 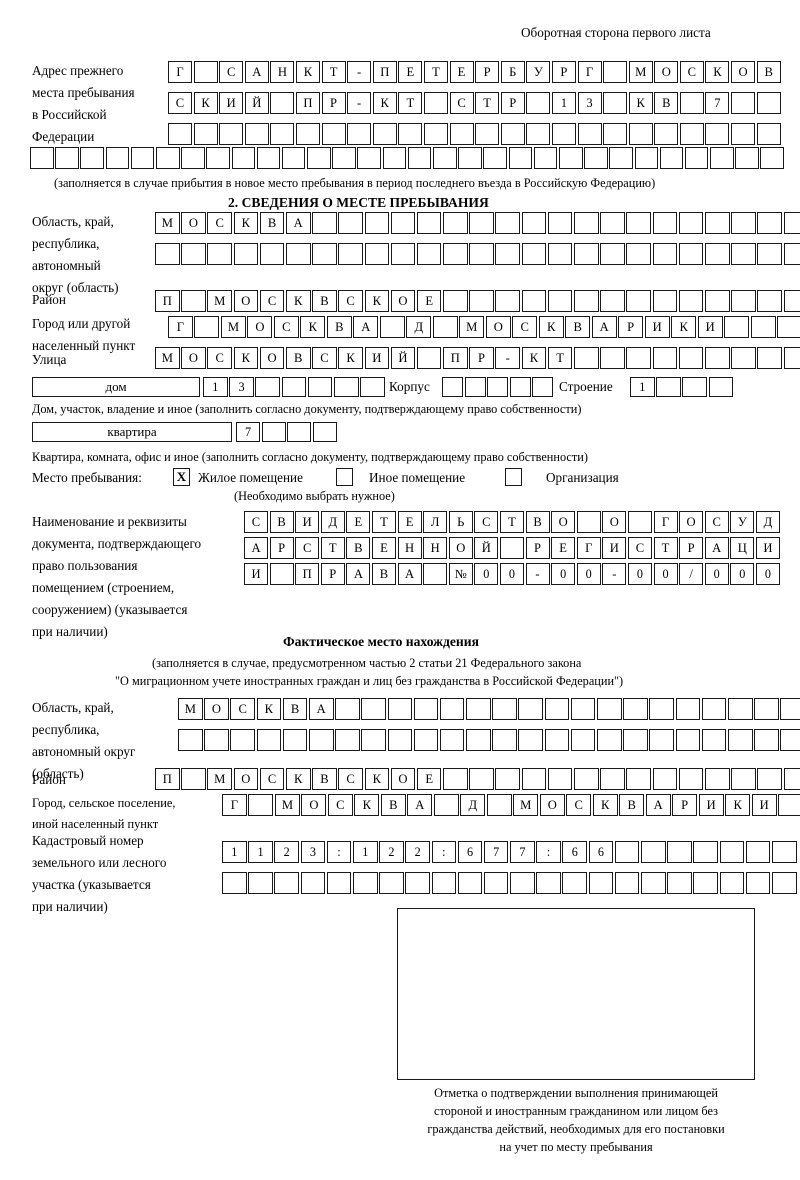 I want to click on char-cell: Ц, so click(x=742, y=548).